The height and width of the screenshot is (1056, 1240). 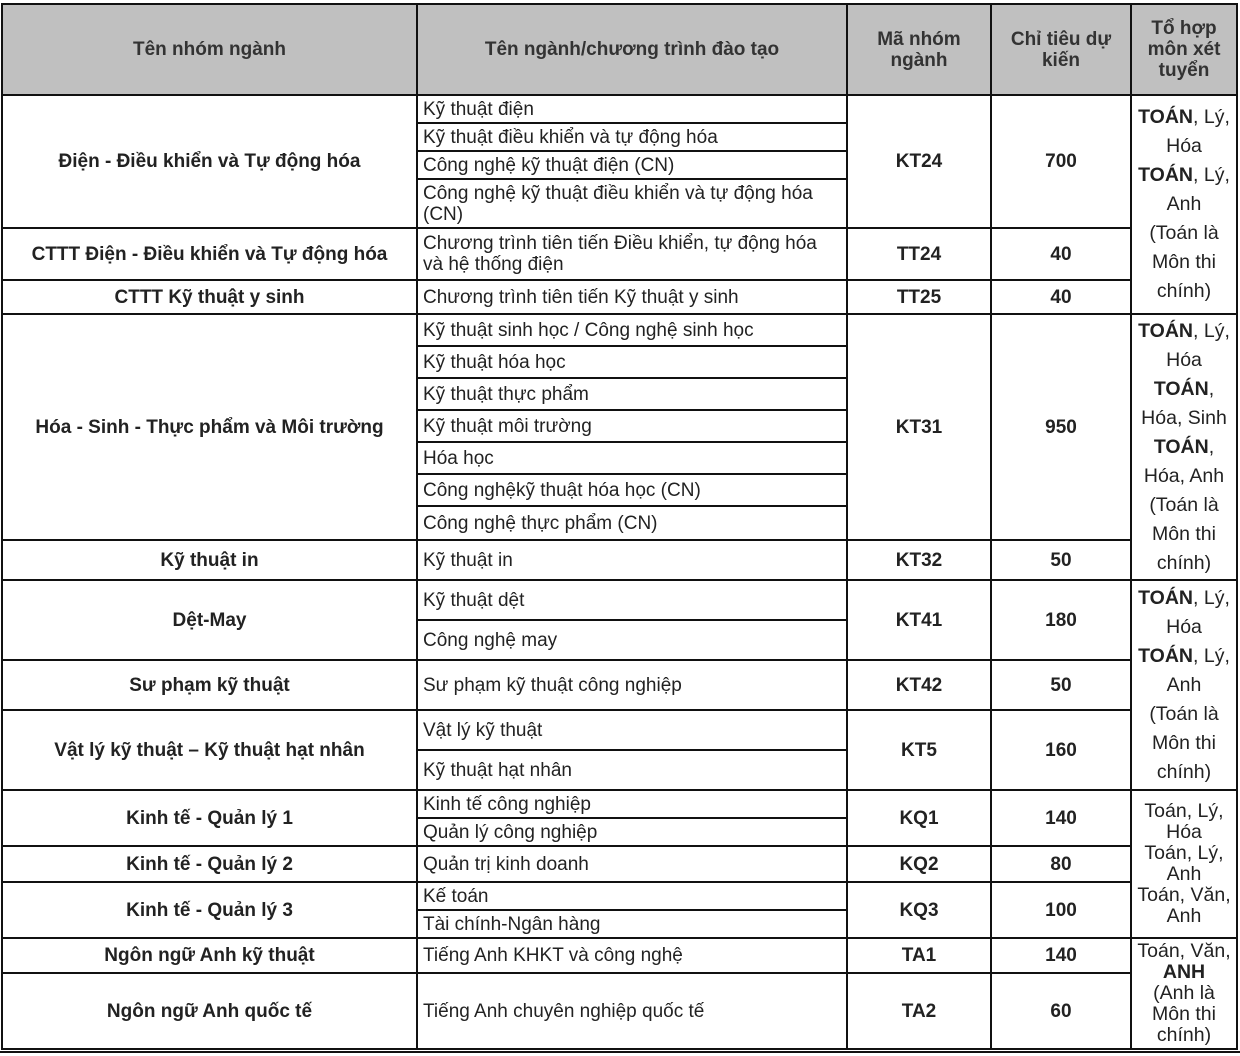 What do you see at coordinates (632, 330) in the screenshot?
I see `program-name: Kỹ thuật sinh học / Công nghệ sinh học` at bounding box center [632, 330].